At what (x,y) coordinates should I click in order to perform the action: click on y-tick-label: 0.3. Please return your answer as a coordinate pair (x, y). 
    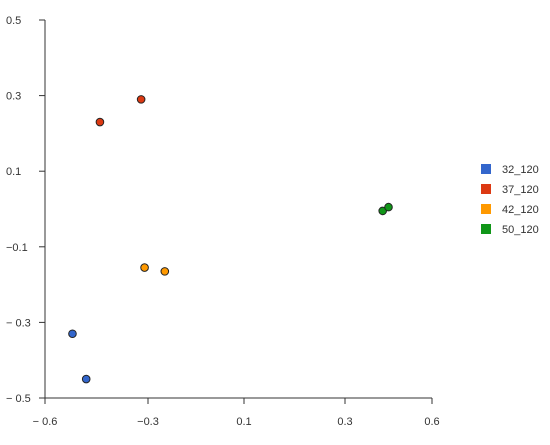
    Looking at the image, I should click on (13, 97).